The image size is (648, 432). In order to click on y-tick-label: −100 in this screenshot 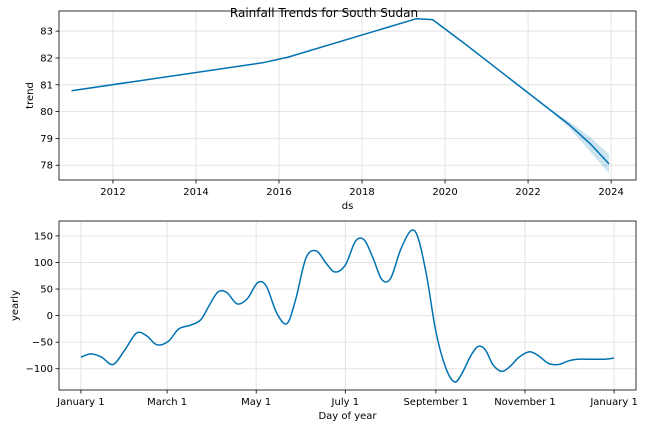, I will do `click(39, 369)`.